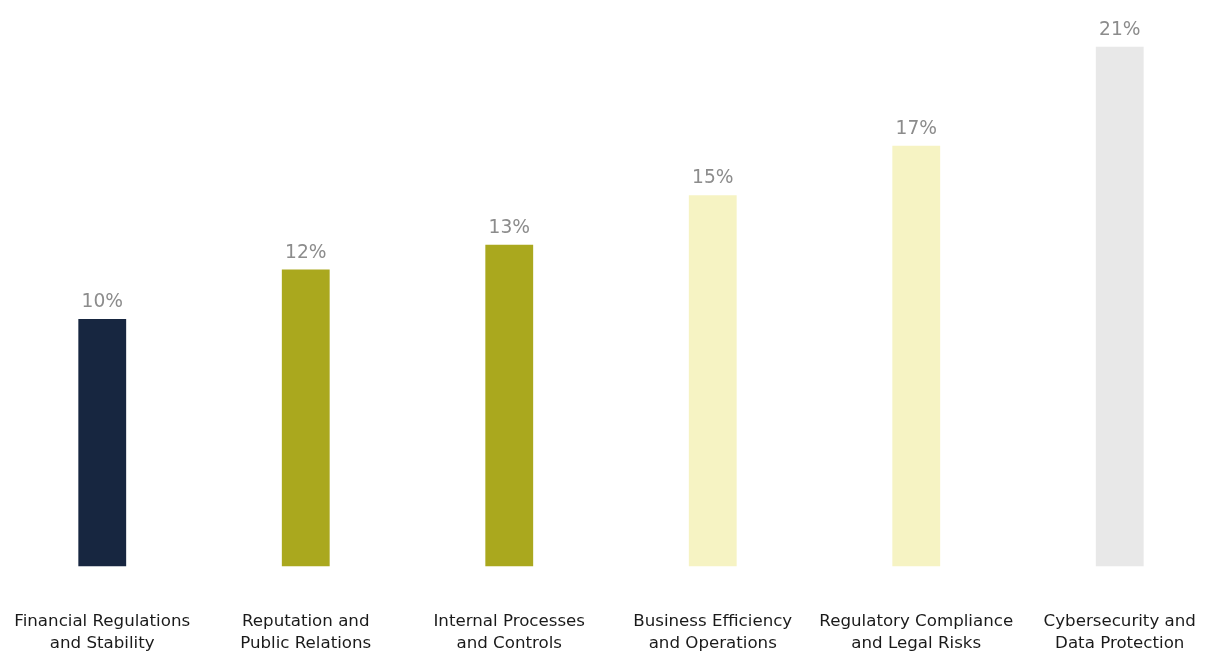 The width and height of the screenshot is (1221, 655). What do you see at coordinates (509, 631) in the screenshot?
I see `x-tick-label: Internal Processes and Controls` at bounding box center [509, 631].